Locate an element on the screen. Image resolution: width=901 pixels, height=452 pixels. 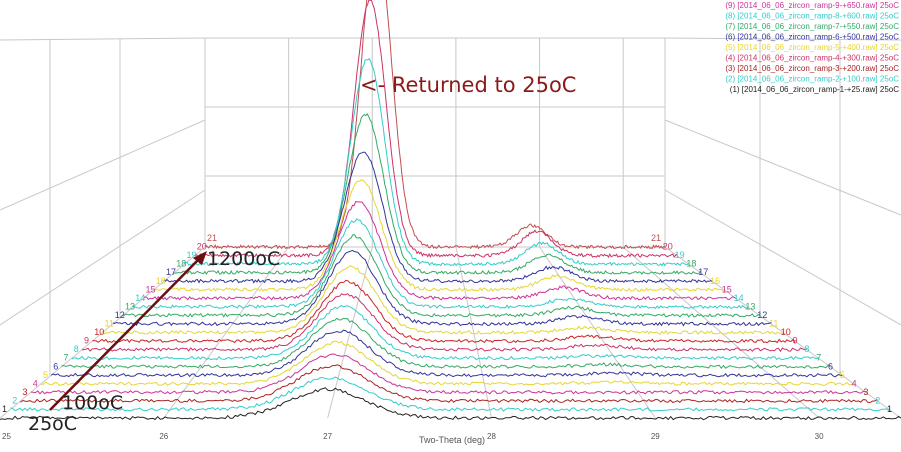
x-tick-label: 28 is located at coordinates (491, 436).